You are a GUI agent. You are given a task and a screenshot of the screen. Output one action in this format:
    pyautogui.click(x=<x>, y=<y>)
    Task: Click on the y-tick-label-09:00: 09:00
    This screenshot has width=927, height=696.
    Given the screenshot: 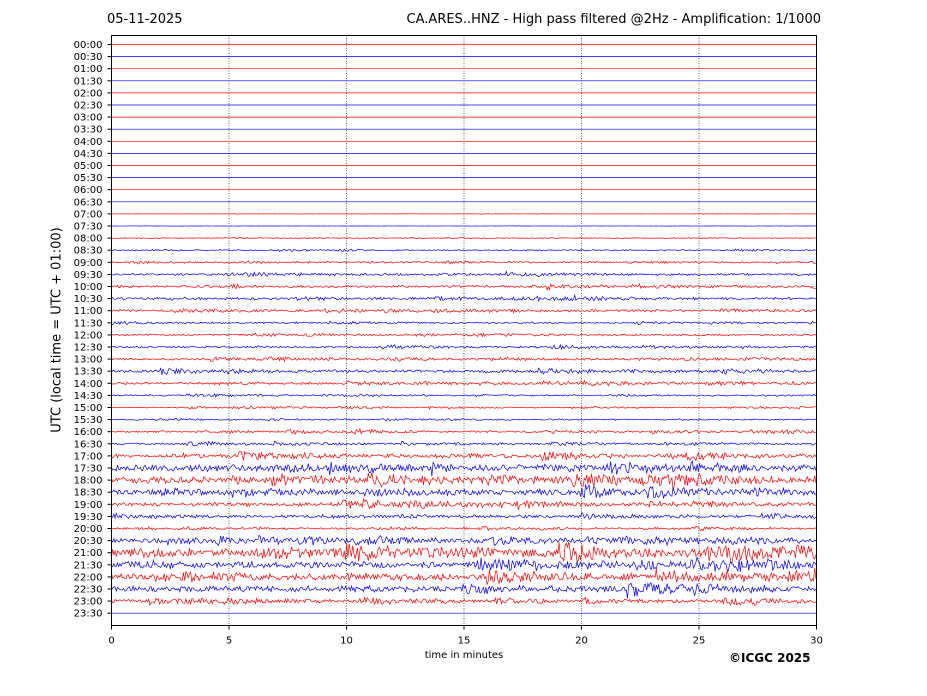 What is the action you would take?
    pyautogui.click(x=88, y=263)
    